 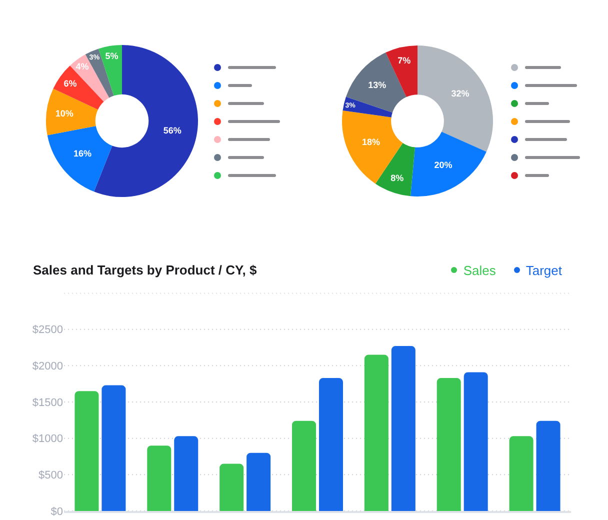 I want to click on data-label: 6%, so click(x=70, y=83).